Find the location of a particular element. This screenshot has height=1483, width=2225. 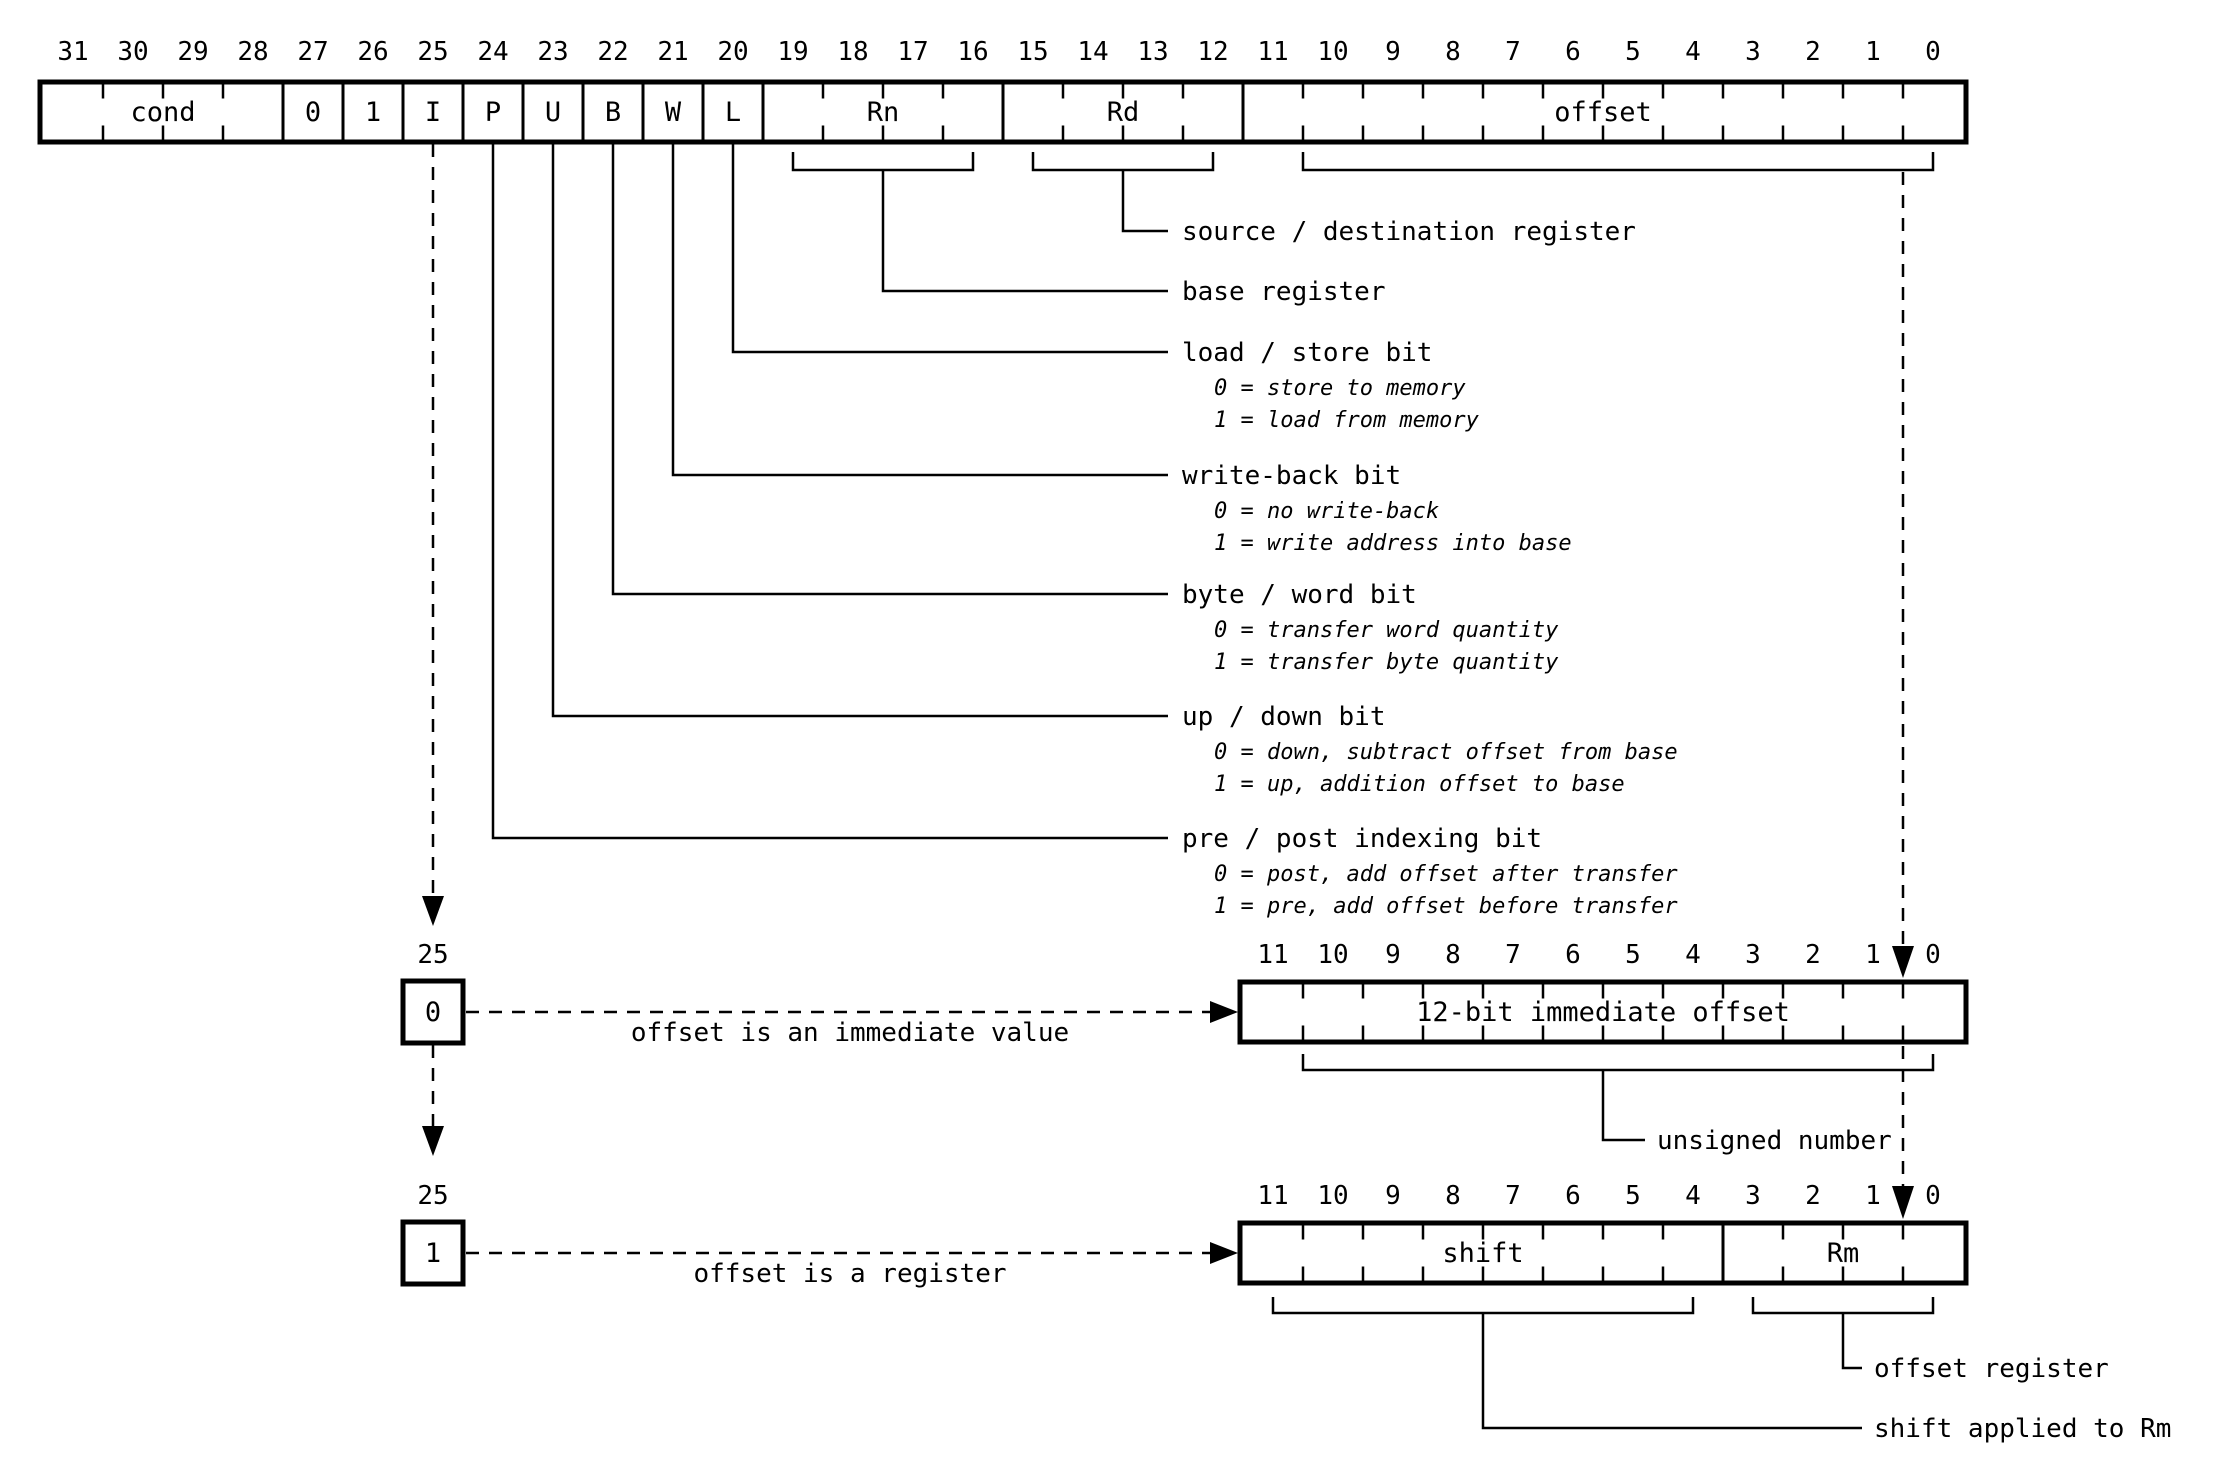

rd-bracket is located at coordinates (1123, 162).